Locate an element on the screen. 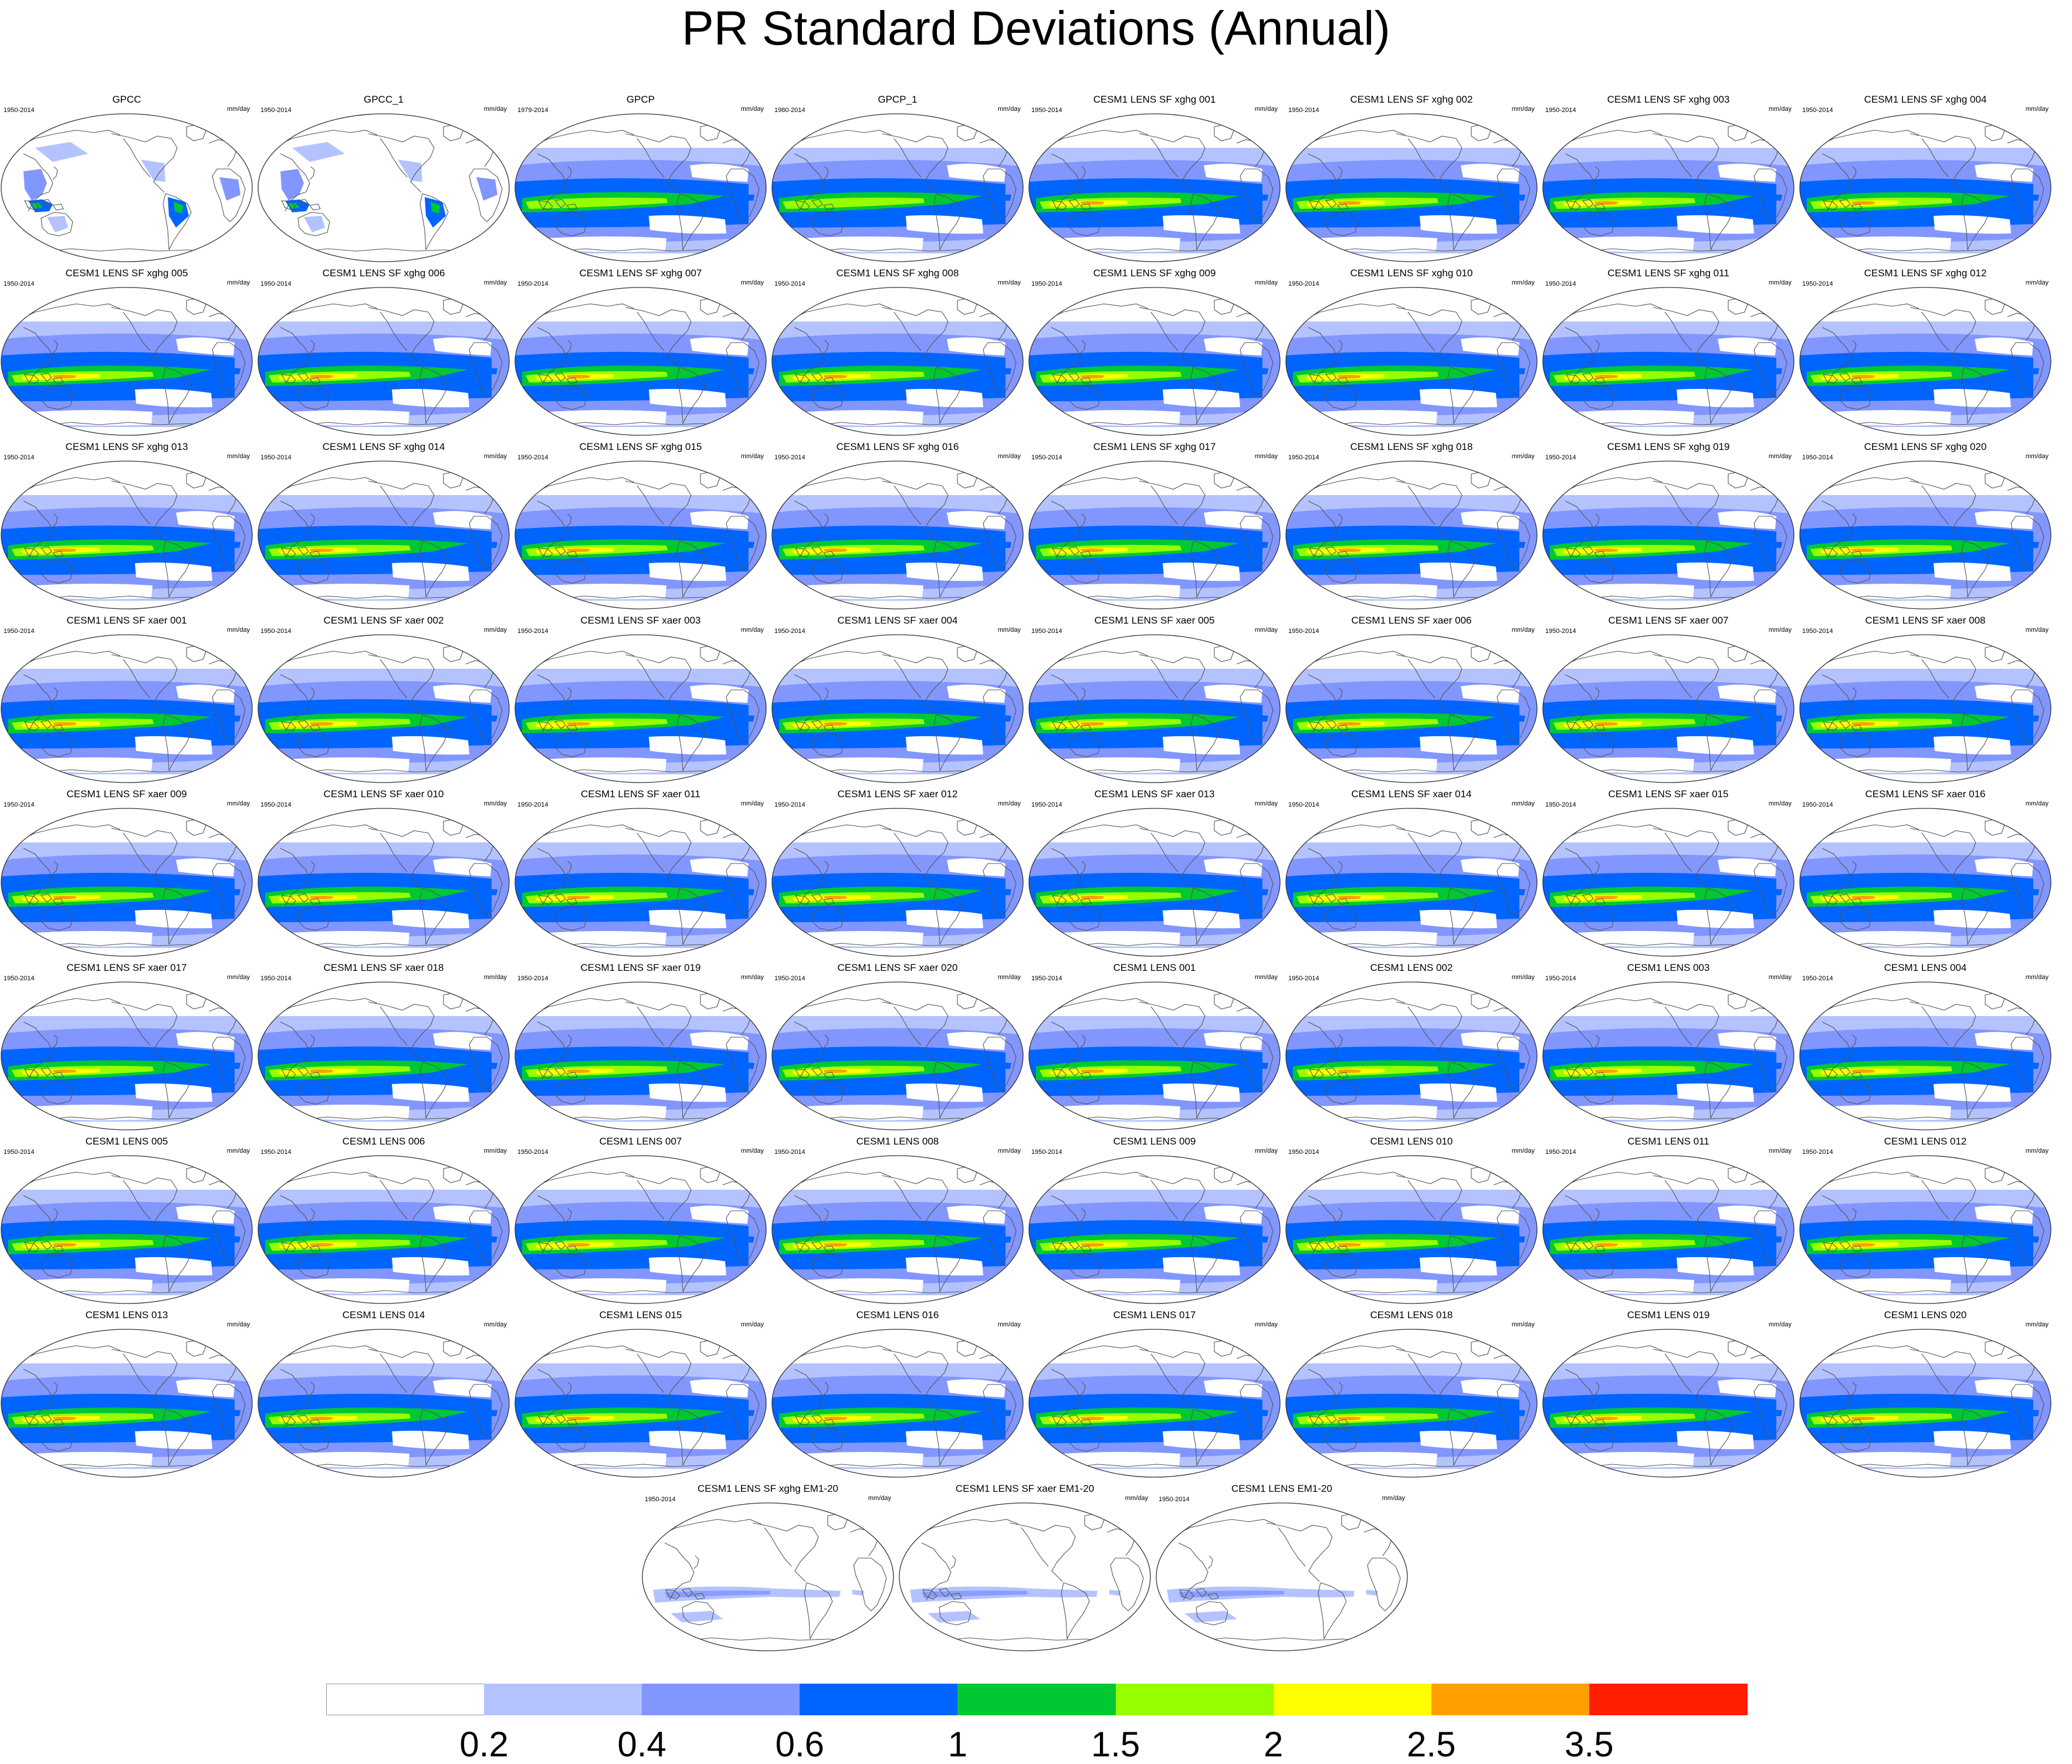 Image resolution: width=2072 pixels, height=1764 pixels. panel-title: CESM1 LENS 012 is located at coordinates (1926, 1141).